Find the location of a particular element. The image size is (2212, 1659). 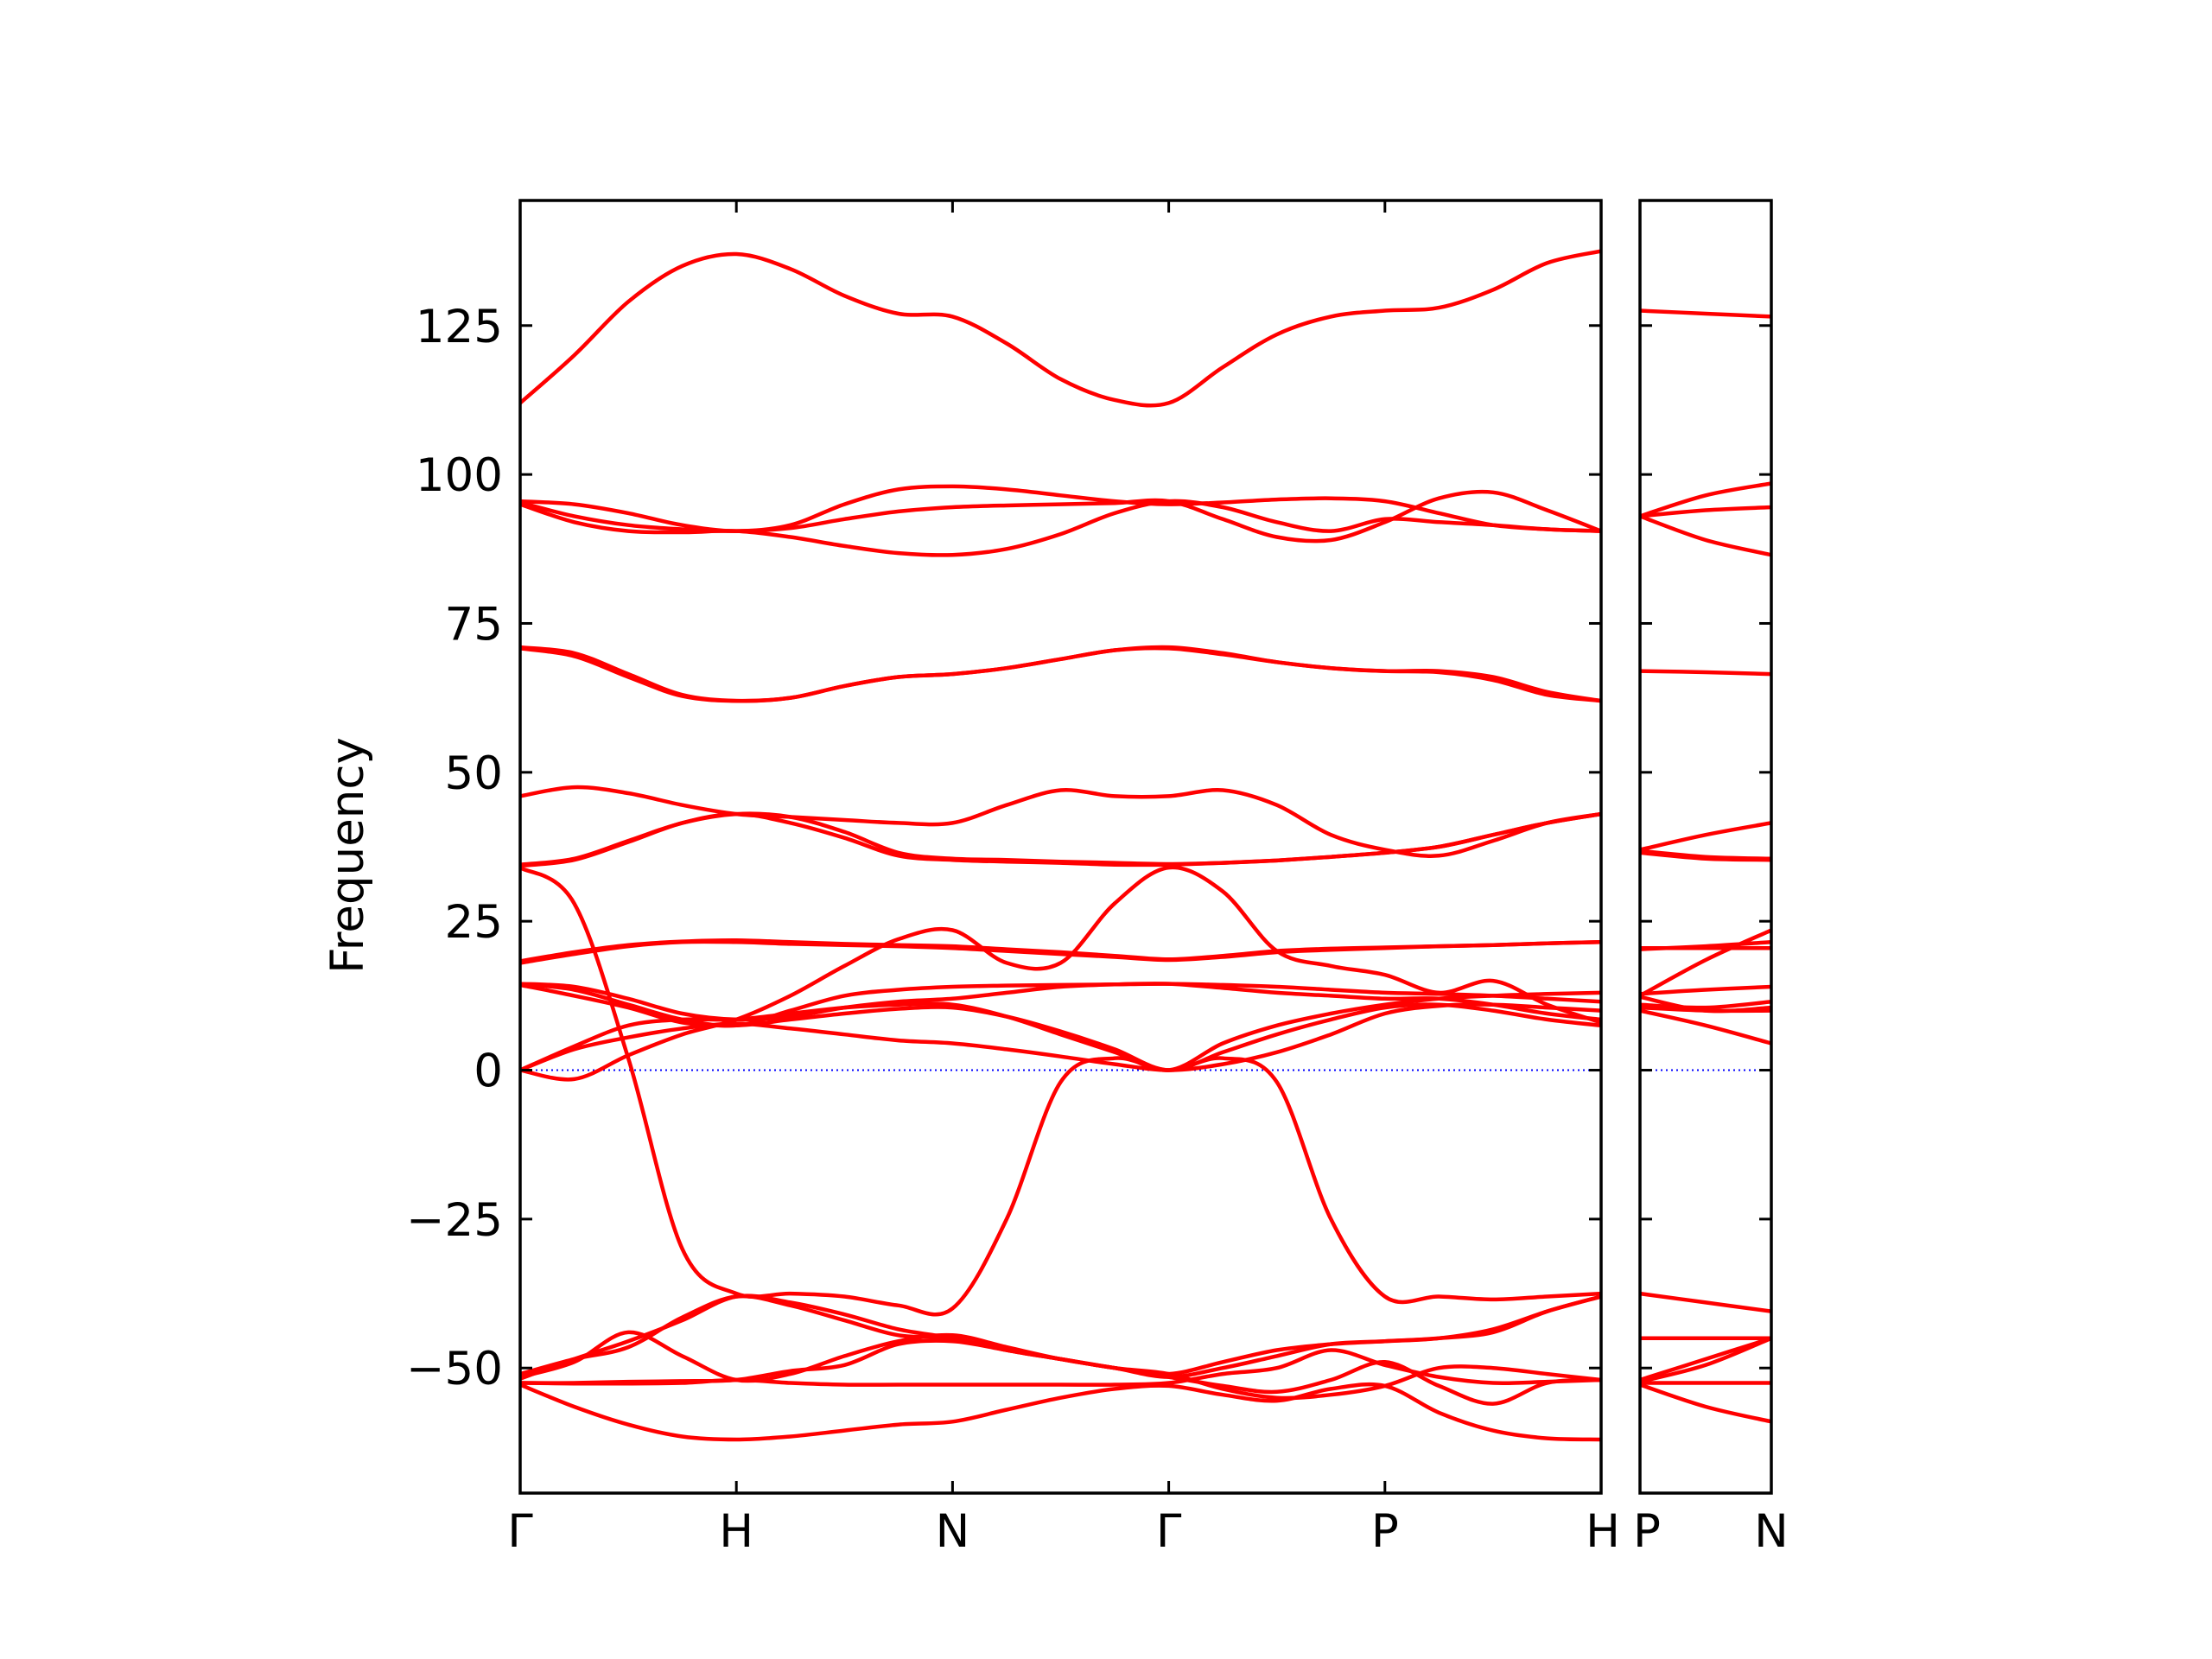

y-tick-label: −25 is located at coordinates (454, 1220).